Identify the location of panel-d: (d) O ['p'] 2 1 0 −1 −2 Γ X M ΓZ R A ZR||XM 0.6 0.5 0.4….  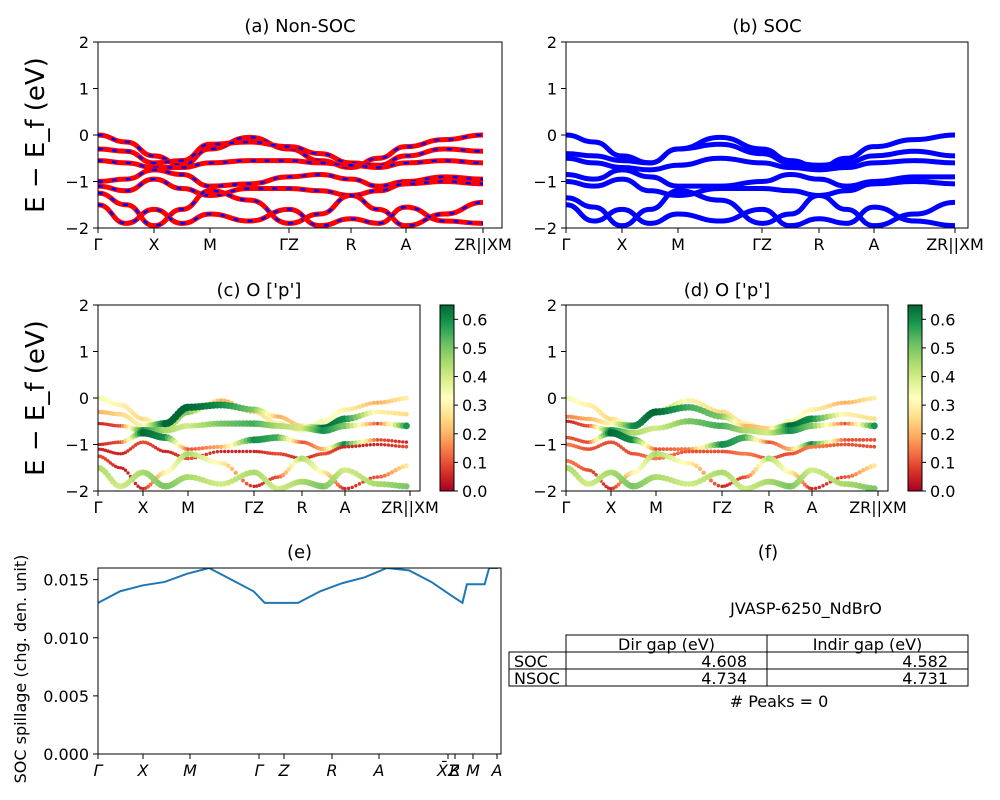
(744, 398).